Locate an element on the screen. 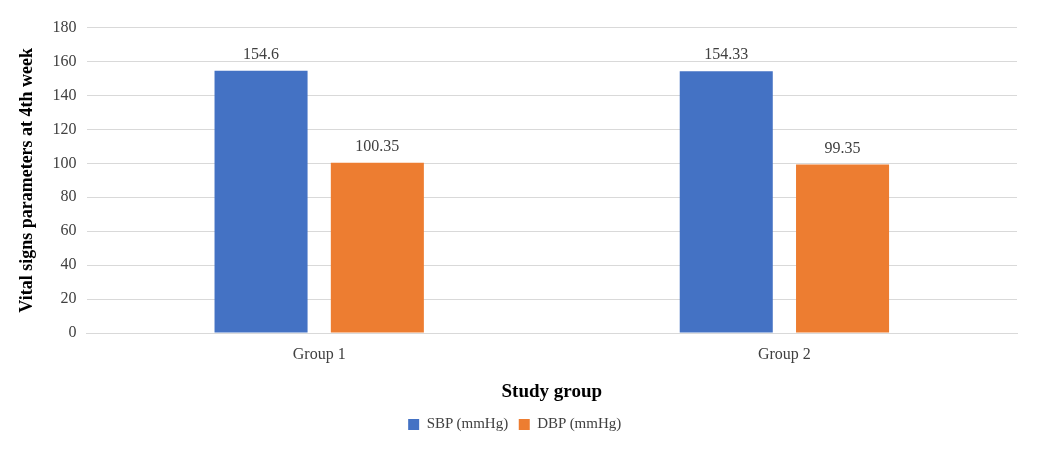 The height and width of the screenshot is (450, 1045). y-tick-label: 40 is located at coordinates (68, 264).